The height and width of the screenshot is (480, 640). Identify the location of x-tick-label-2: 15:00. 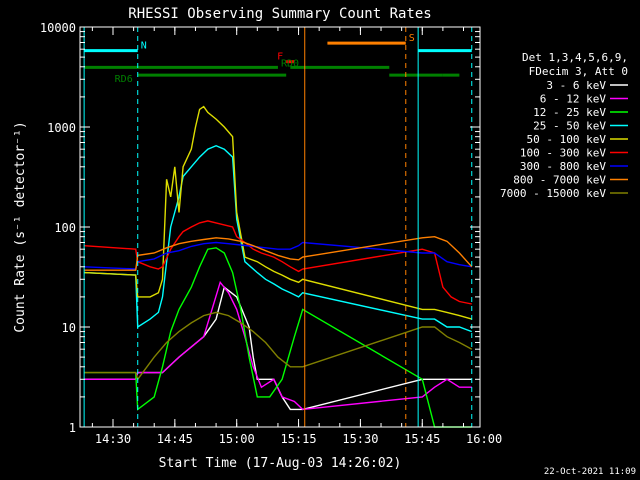
(237, 439).